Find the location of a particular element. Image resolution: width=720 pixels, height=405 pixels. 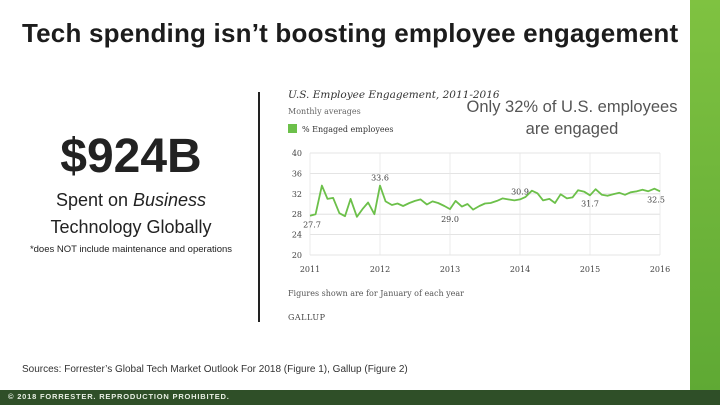

spent-emphasis: Business is located at coordinates (170, 200).